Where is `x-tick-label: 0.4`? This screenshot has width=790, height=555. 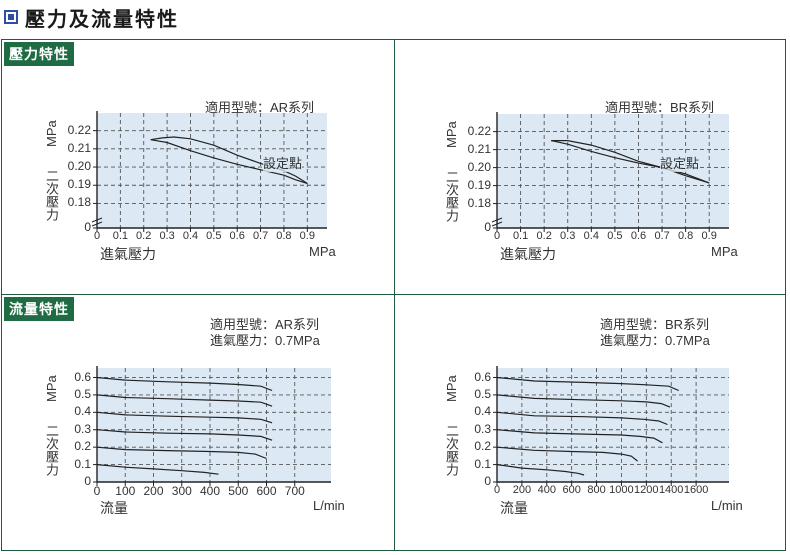
x-tick-label: 0.4 is located at coordinates (190, 236).